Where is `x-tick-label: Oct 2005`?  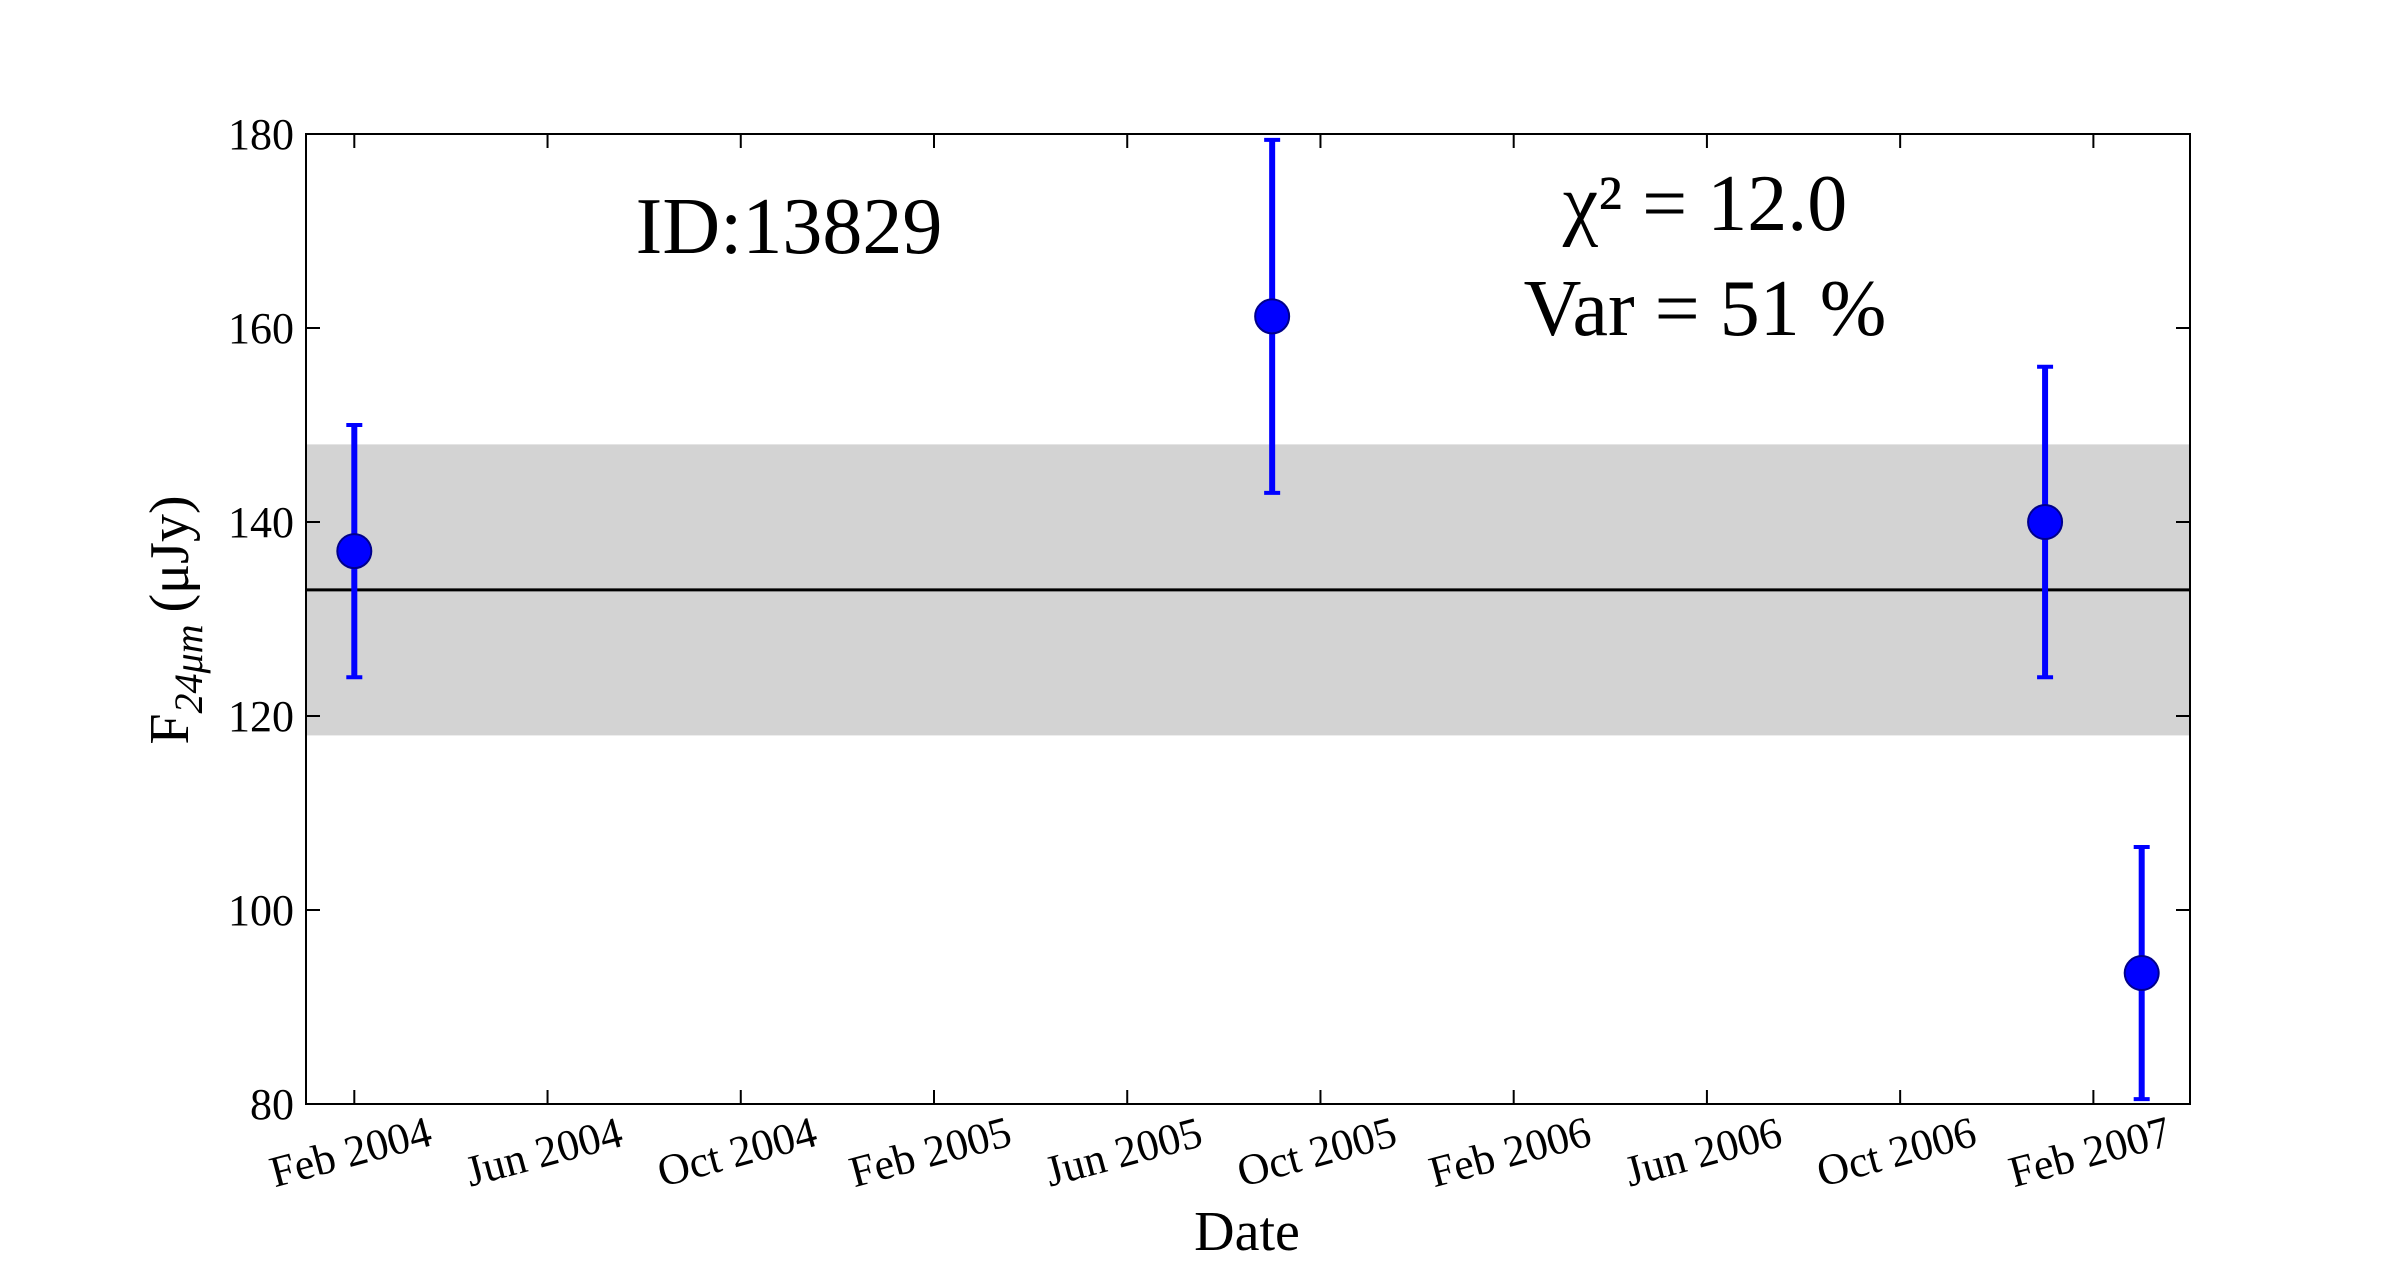 x-tick-label: Oct 2005 is located at coordinates (1317, 1151).